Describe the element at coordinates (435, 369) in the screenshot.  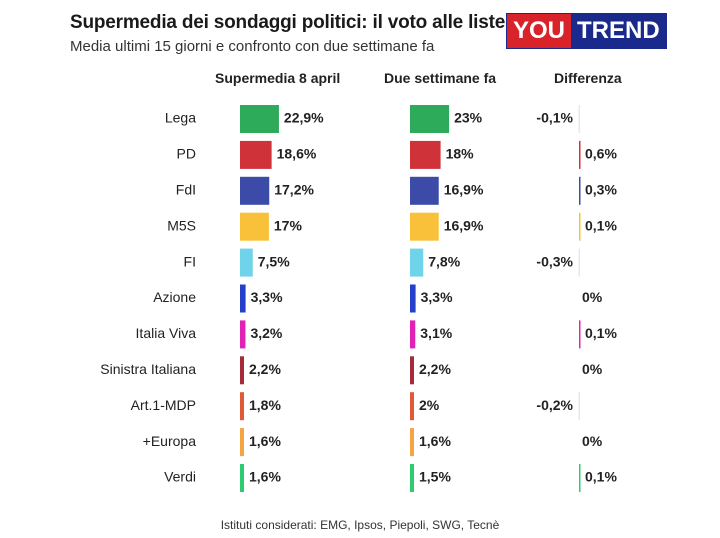
I see `data-label-previous: 2,2%` at that location.